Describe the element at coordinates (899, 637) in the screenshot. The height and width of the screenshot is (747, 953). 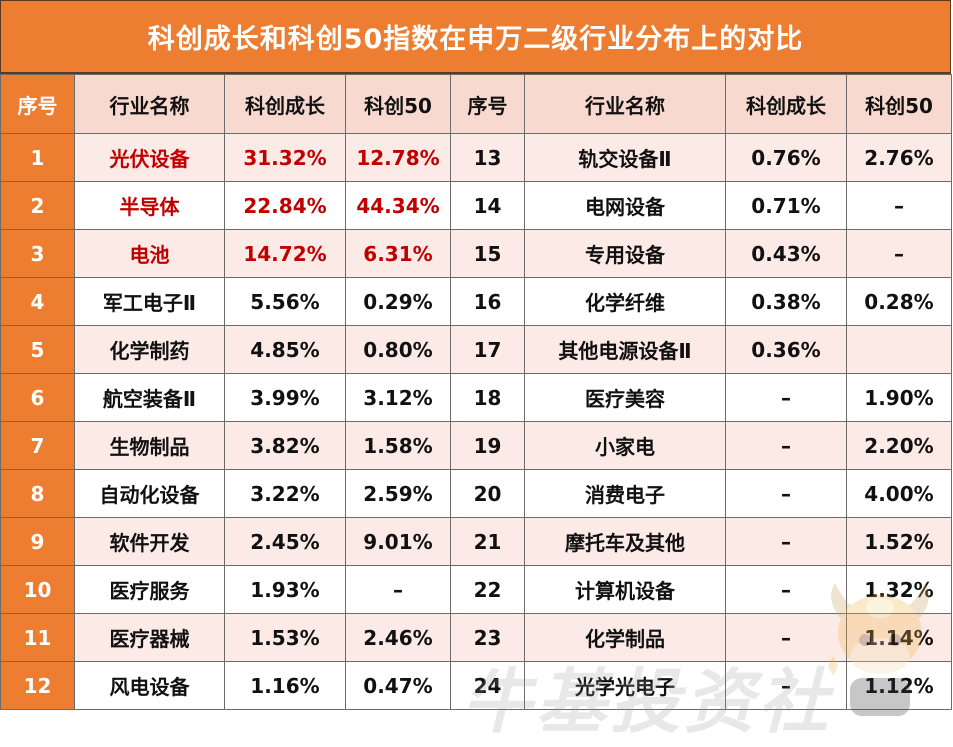
I see `row-kc50-right: 1.14%` at that location.